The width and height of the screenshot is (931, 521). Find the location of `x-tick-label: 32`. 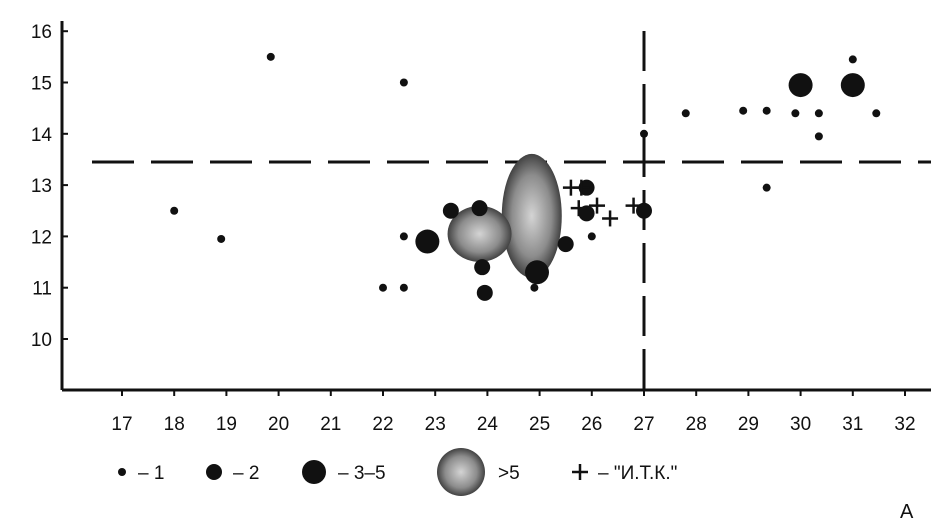

x-tick-label: 32 is located at coordinates (904, 424).